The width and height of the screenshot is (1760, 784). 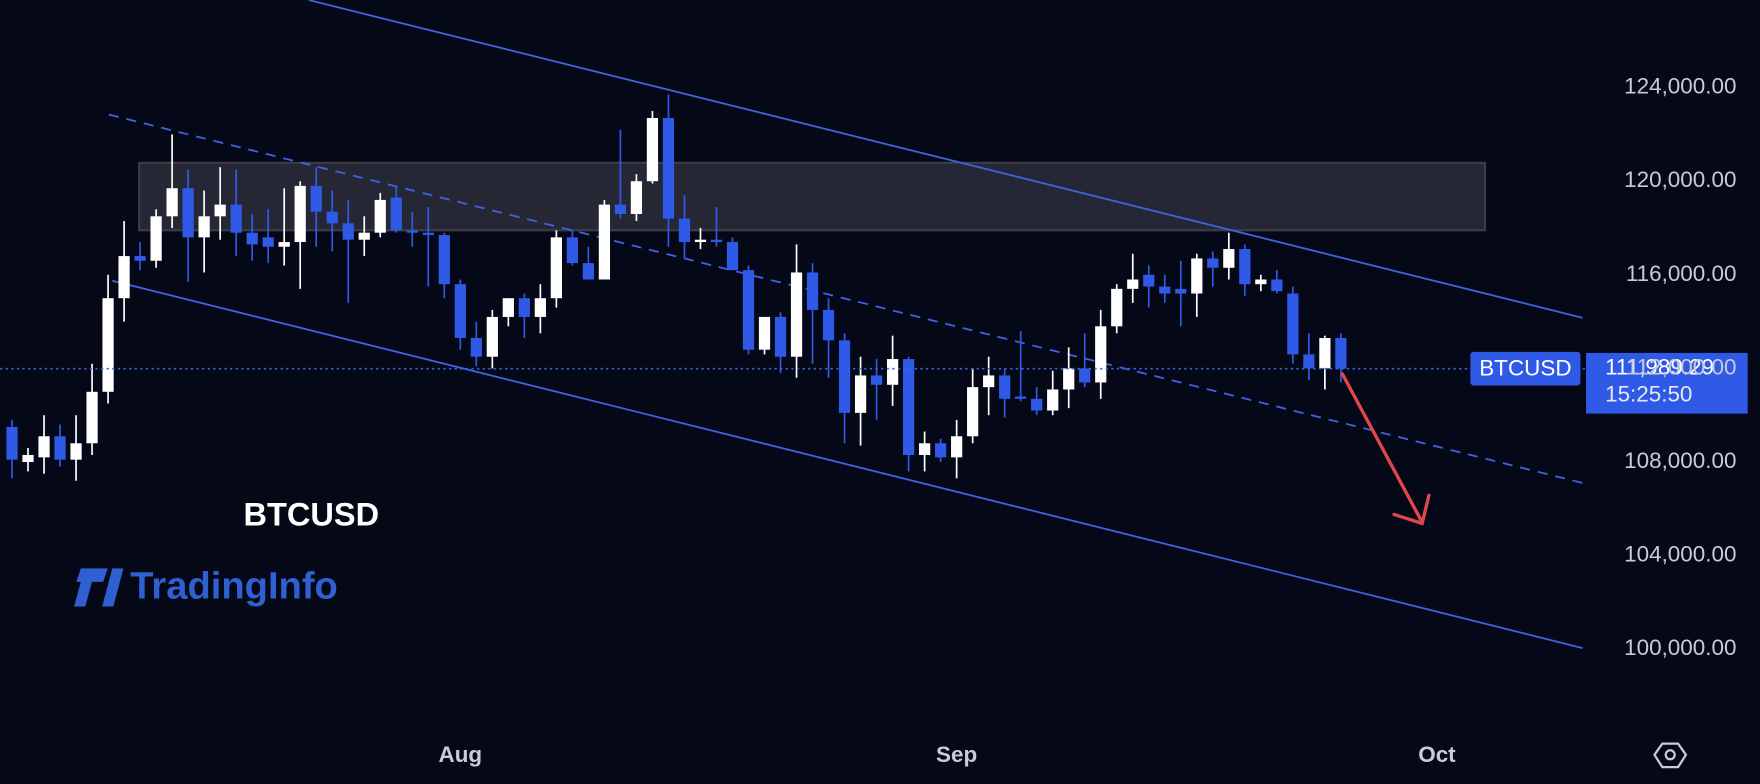 I want to click on symbol-tag, so click(x=1525, y=368).